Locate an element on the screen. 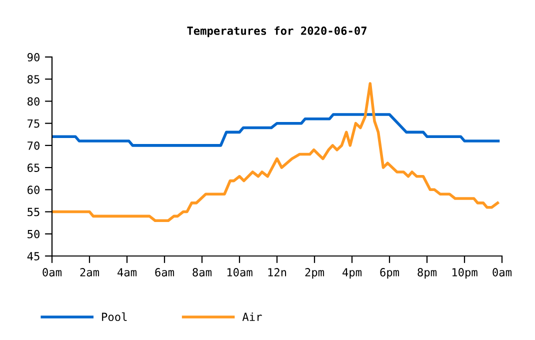 The width and height of the screenshot is (535, 340). x-tick-label: 12n is located at coordinates (277, 272).